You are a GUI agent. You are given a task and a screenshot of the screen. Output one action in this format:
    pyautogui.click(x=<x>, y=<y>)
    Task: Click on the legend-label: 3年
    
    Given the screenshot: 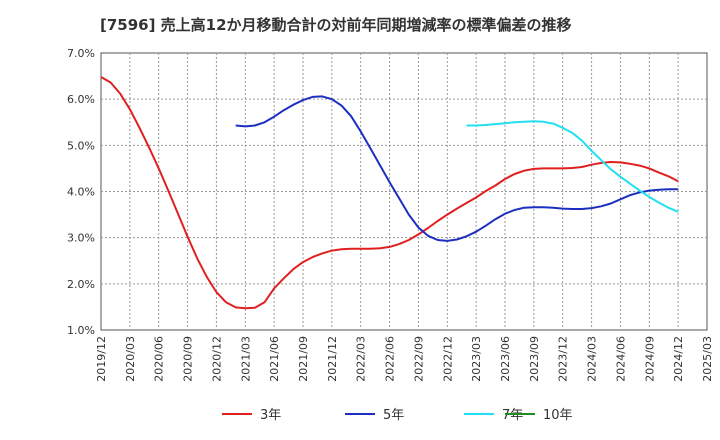 What is the action you would take?
    pyautogui.click(x=270, y=415)
    